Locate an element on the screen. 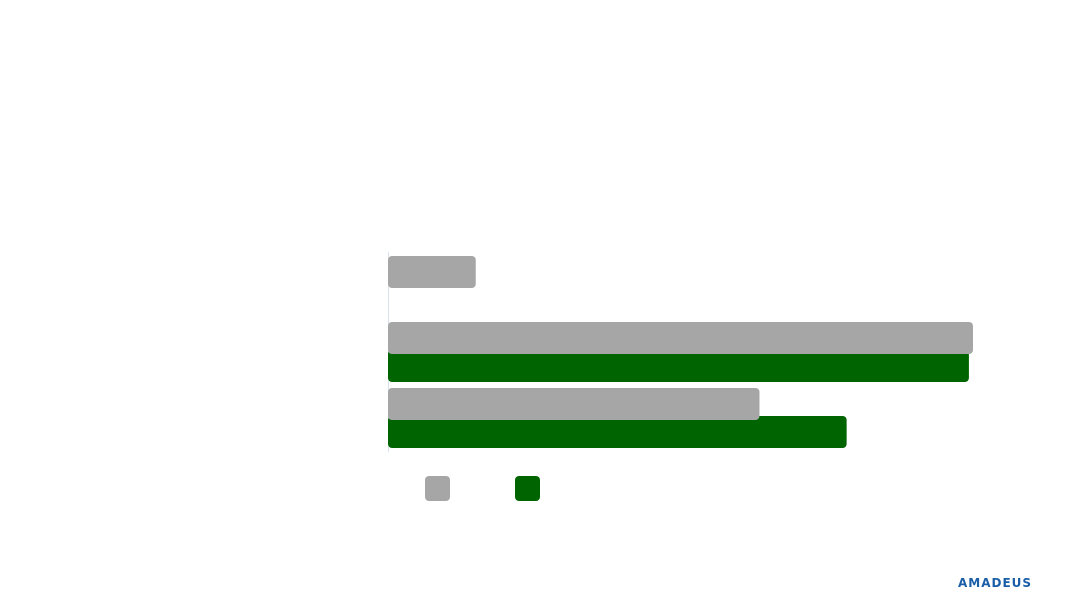  amadeus-logo: AMADEUS is located at coordinates (995, 583).